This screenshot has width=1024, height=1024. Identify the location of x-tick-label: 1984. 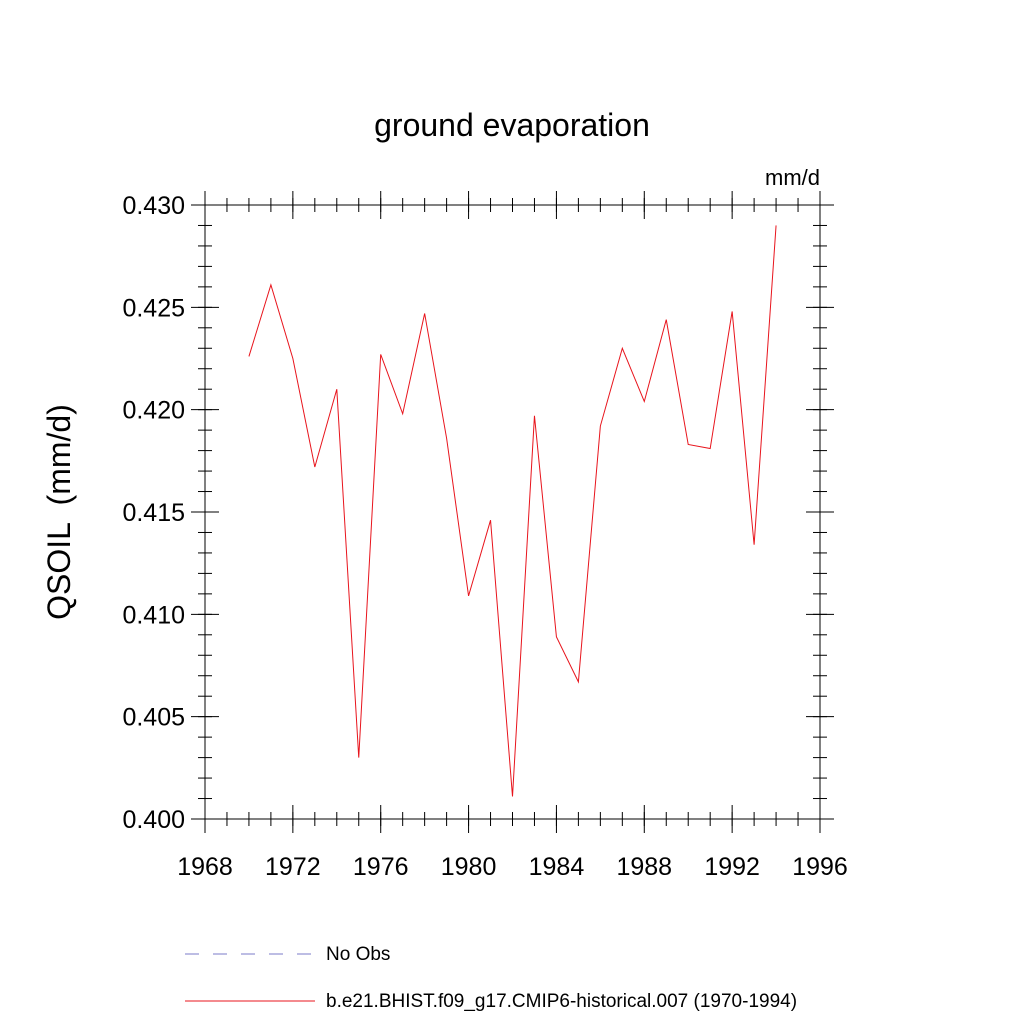
(557, 867).